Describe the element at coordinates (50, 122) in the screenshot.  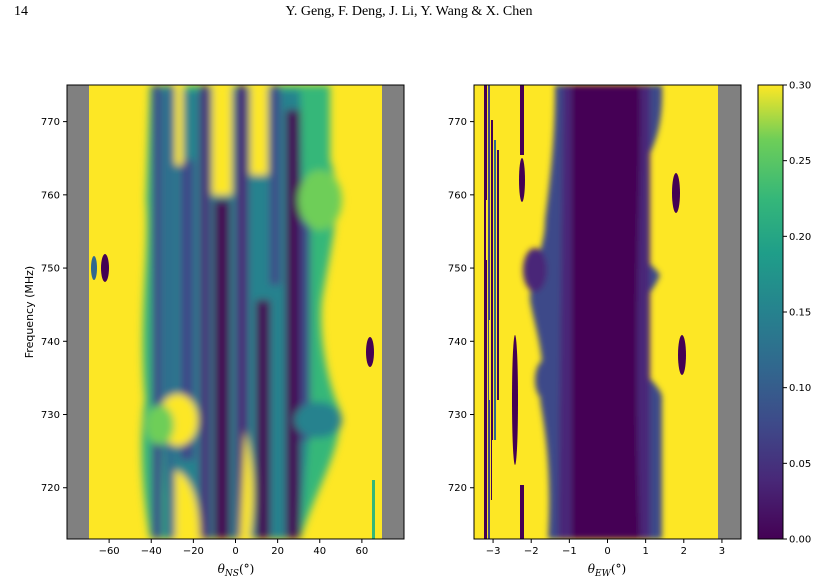
I see `left-ticks-ytick-label-5: 770` at that location.